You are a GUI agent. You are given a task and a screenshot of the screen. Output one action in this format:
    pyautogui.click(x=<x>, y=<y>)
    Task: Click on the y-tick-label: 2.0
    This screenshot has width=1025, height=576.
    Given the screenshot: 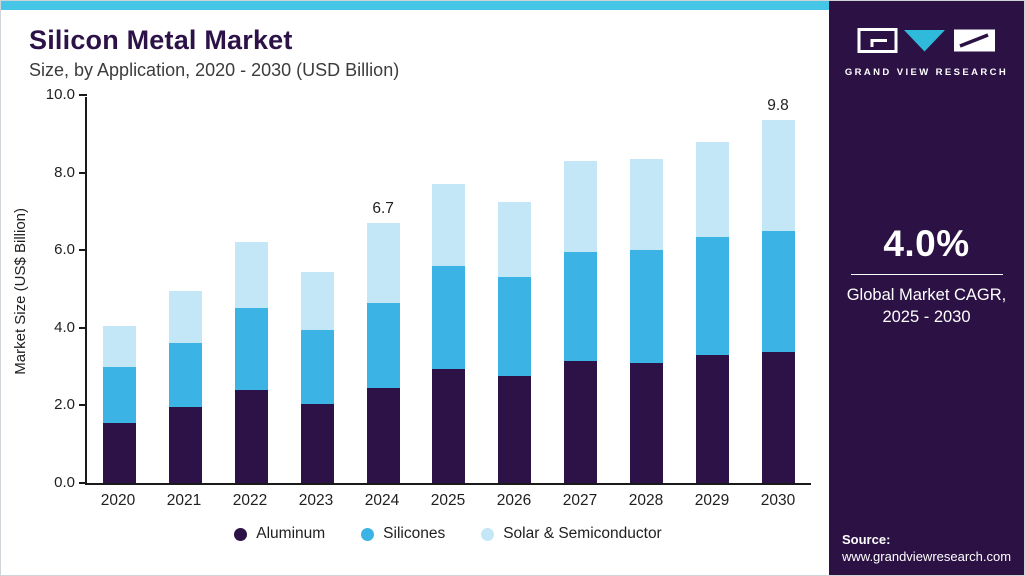 What is the action you would take?
    pyautogui.click(x=64, y=405)
    